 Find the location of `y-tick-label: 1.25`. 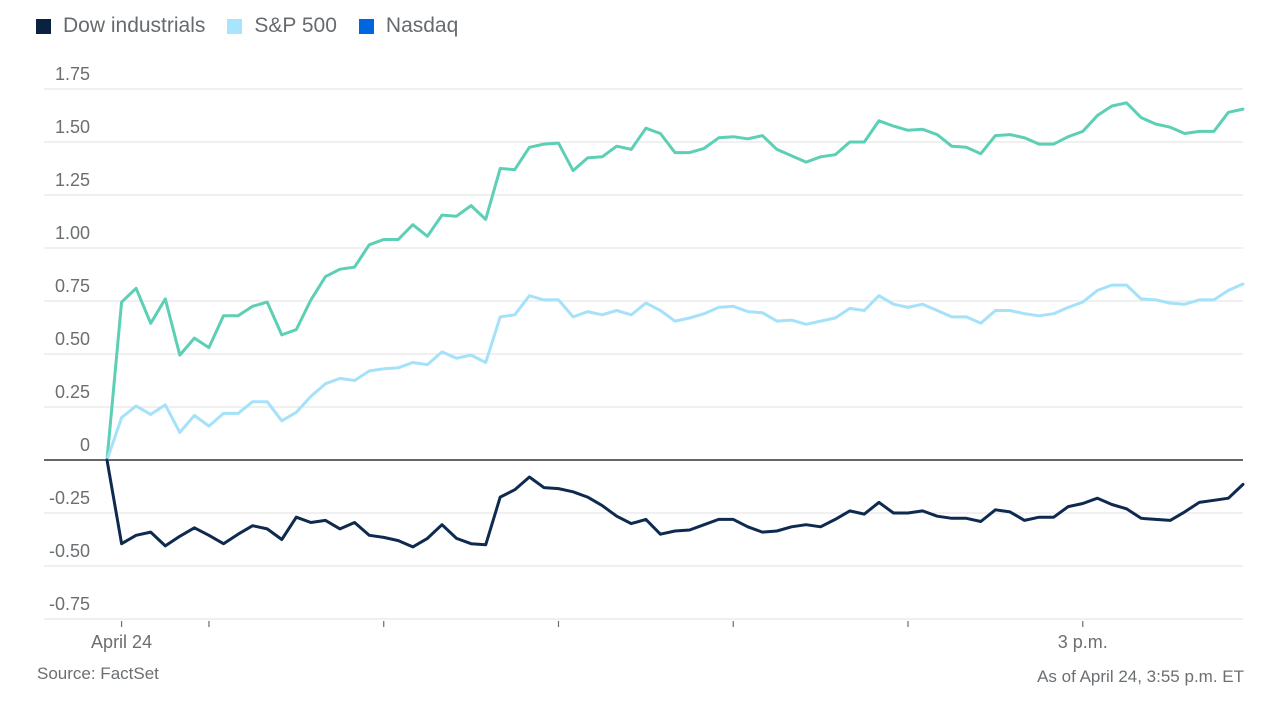

y-tick-label: 1.25 is located at coordinates (72, 180).